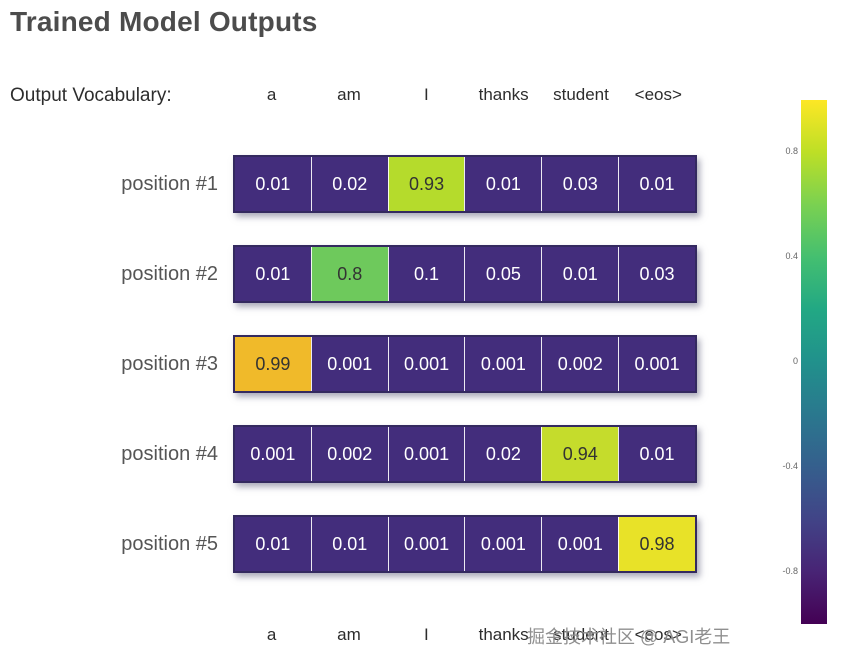  I want to click on row-label-position-1: position #1, so click(169, 183).